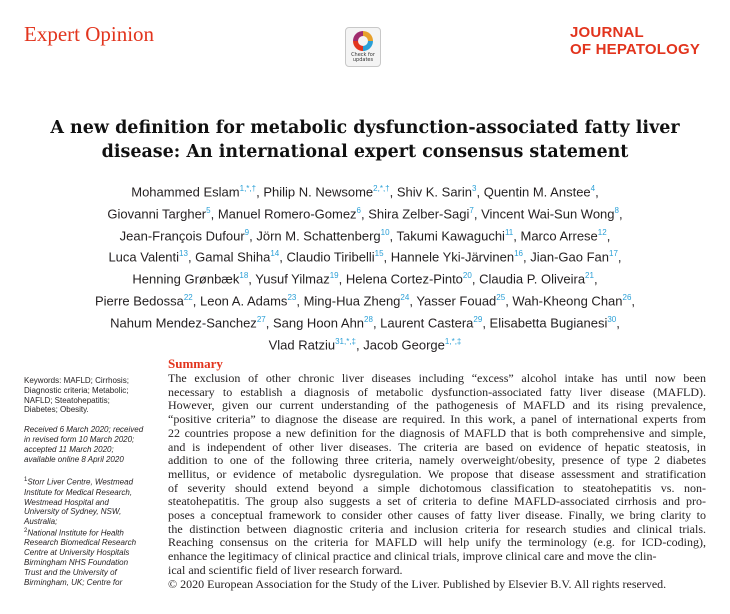 This screenshot has height=614, width=730. What do you see at coordinates (330, 257) in the screenshot?
I see `author-name: Claudio Tiribelli` at bounding box center [330, 257].